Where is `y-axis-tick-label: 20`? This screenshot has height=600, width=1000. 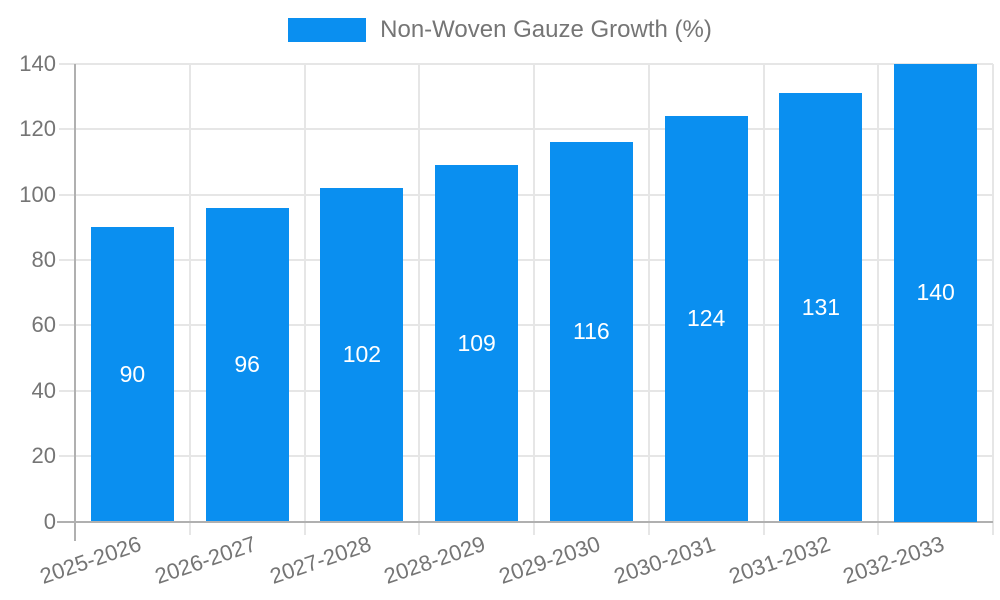 y-axis-tick-label: 20 is located at coordinates (43, 456).